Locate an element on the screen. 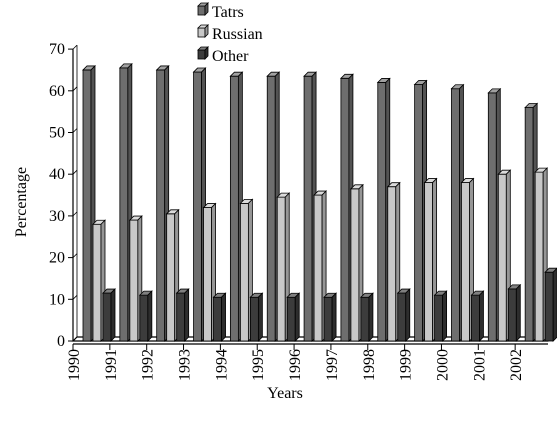  y-axis-label: Percentage is located at coordinates (21, 202).